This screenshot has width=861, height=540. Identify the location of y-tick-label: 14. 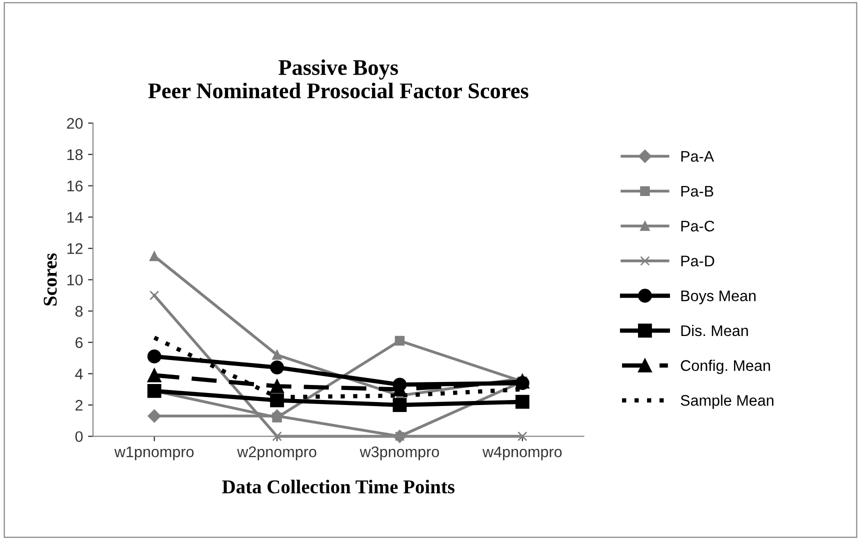
(75, 217).